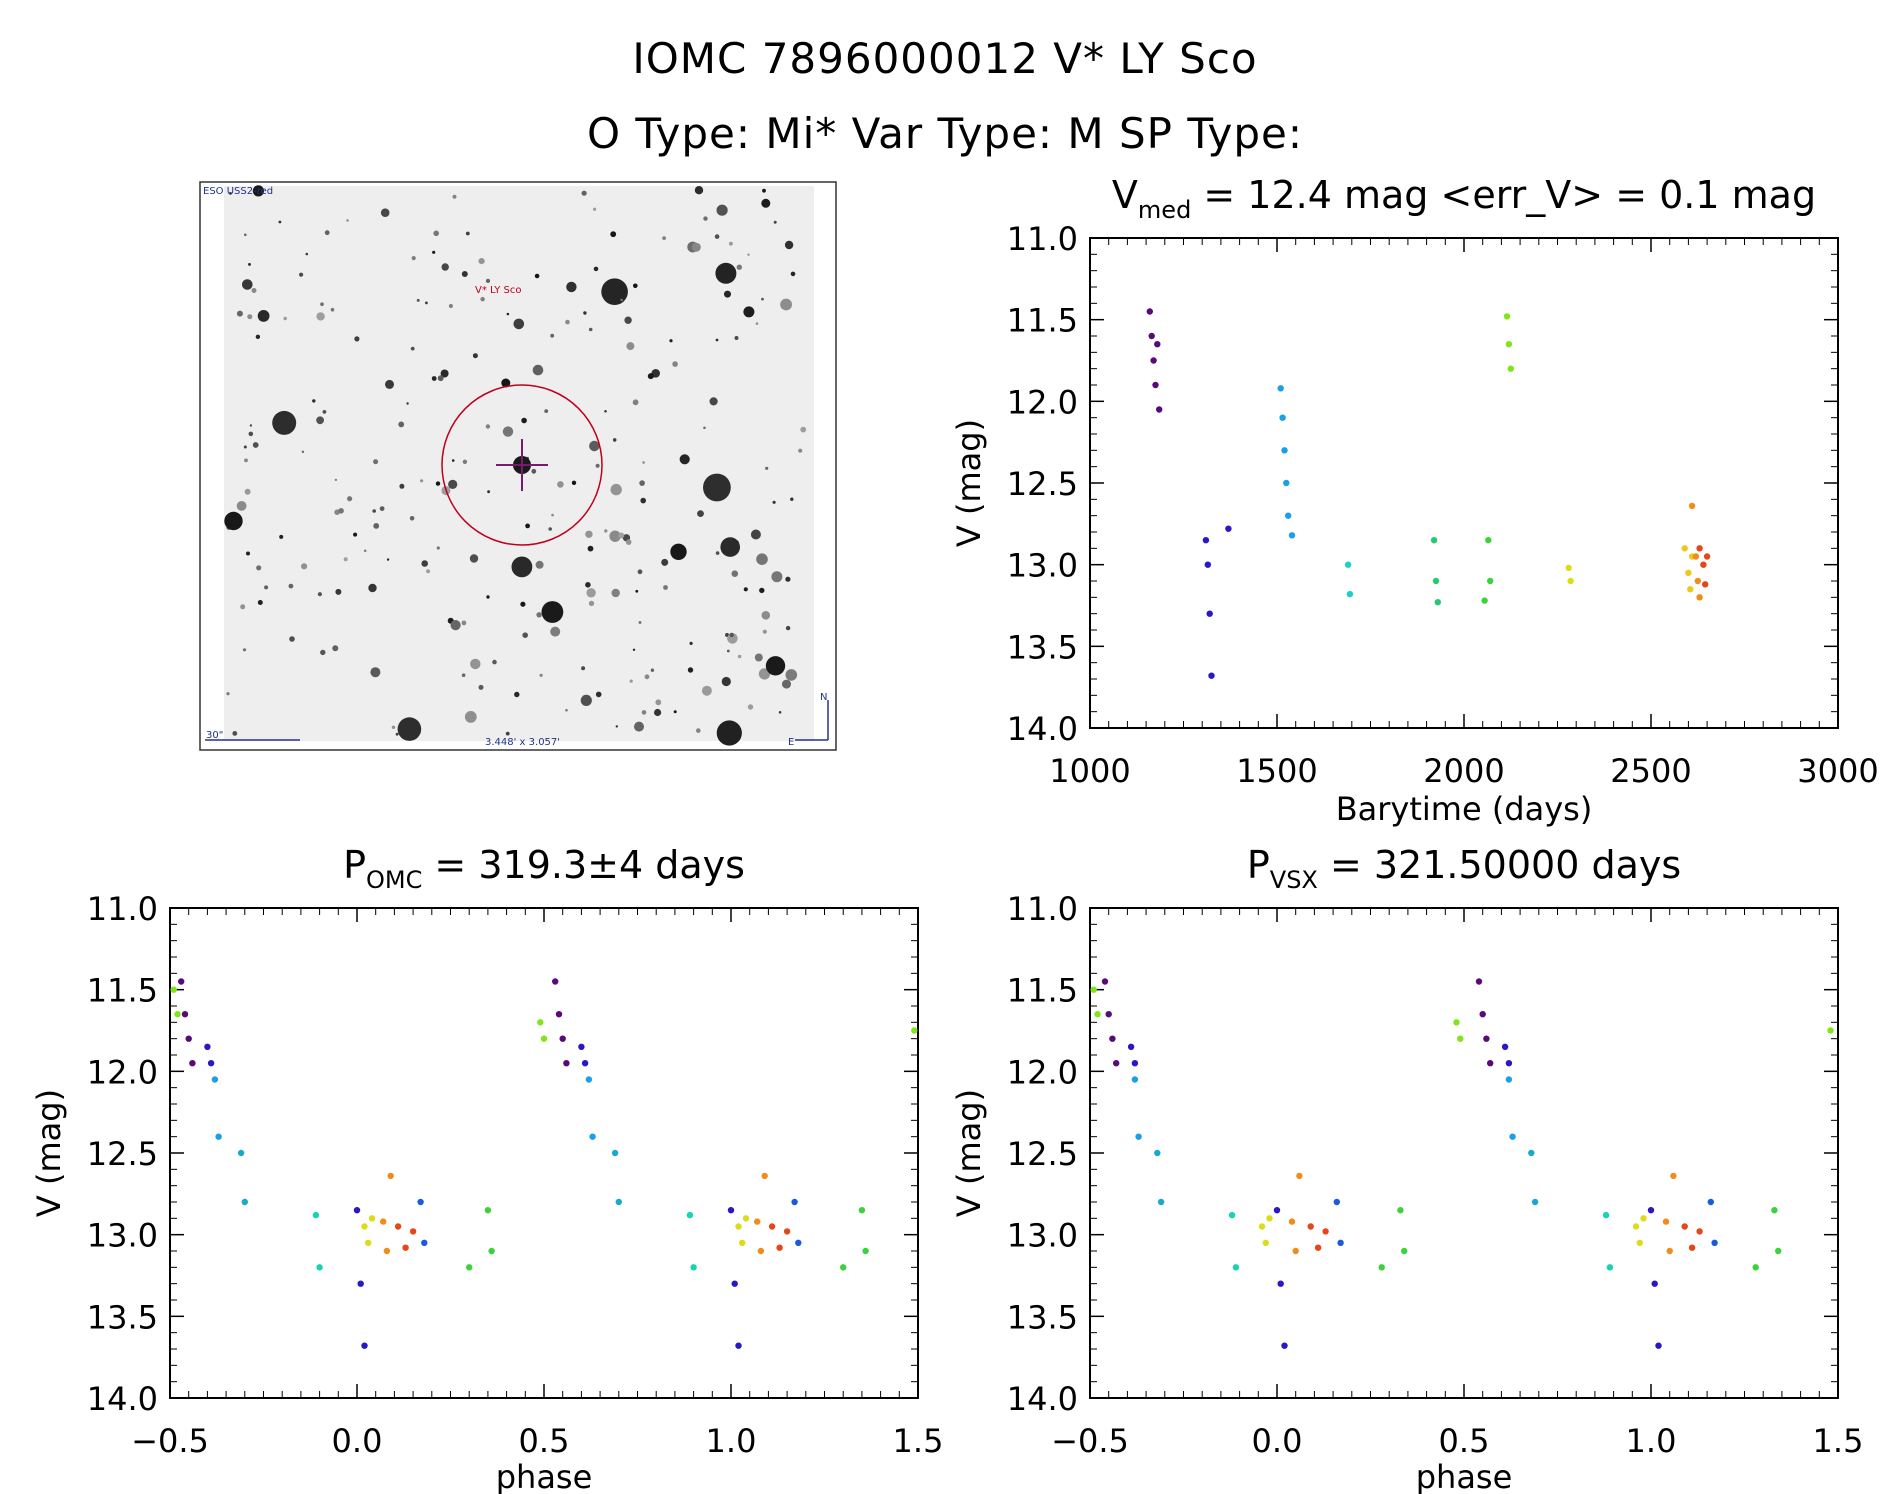 The image size is (1889, 1494). I want to click on y-tick-label: 13.0, so click(1042, 1236).